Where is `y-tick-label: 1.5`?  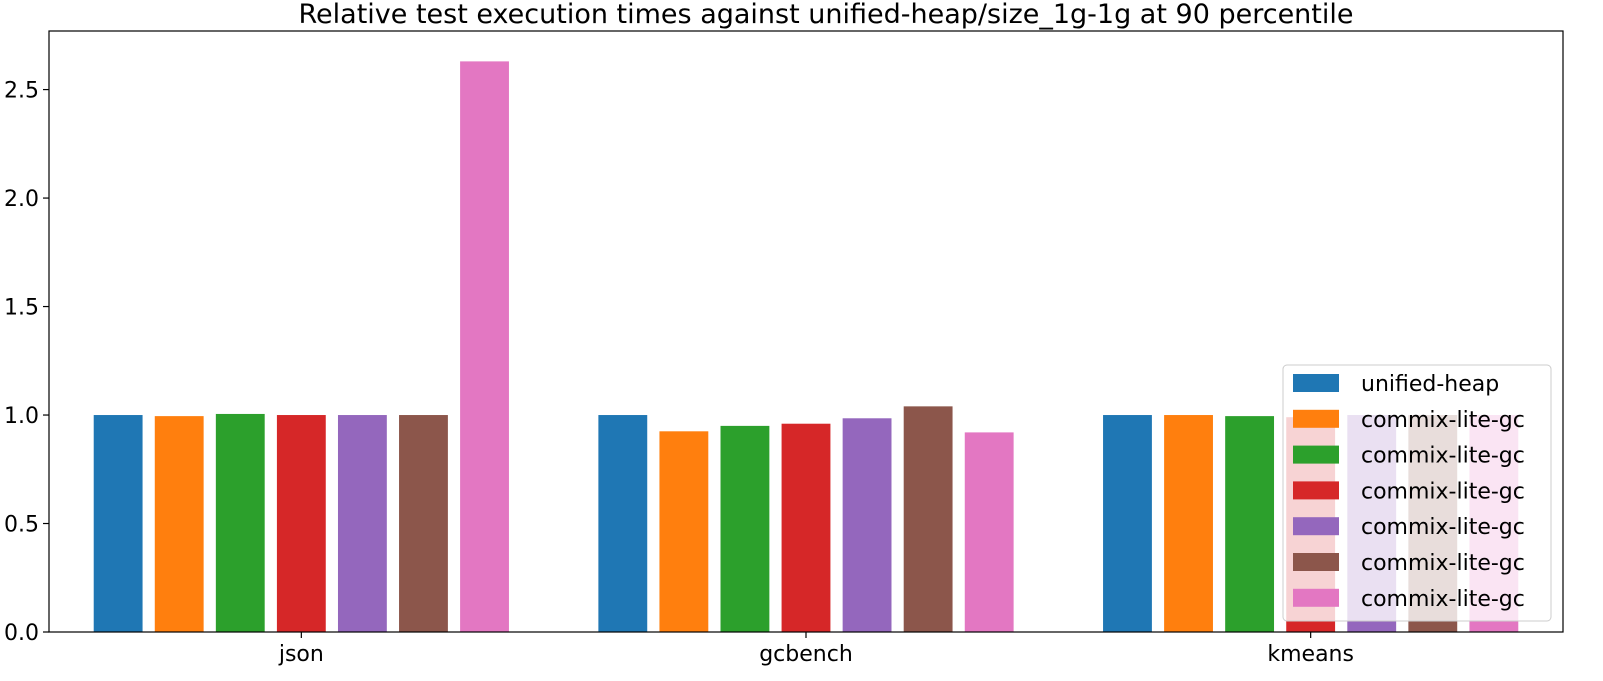
y-tick-label: 1.5 is located at coordinates (21, 308).